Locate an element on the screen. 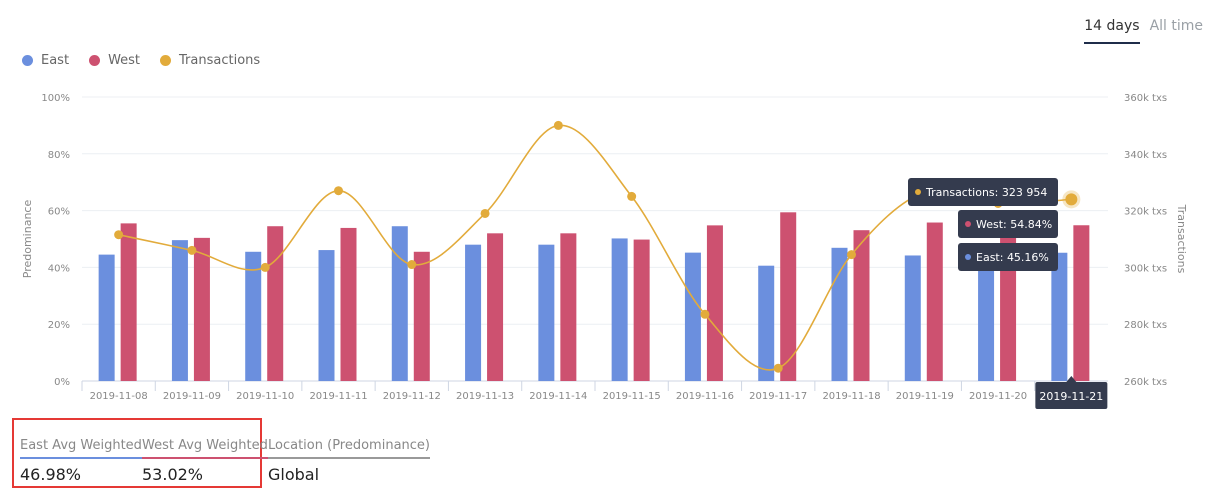 This screenshot has width=1229, height=490. x-tick-label: 2019-11-12 is located at coordinates (412, 396).